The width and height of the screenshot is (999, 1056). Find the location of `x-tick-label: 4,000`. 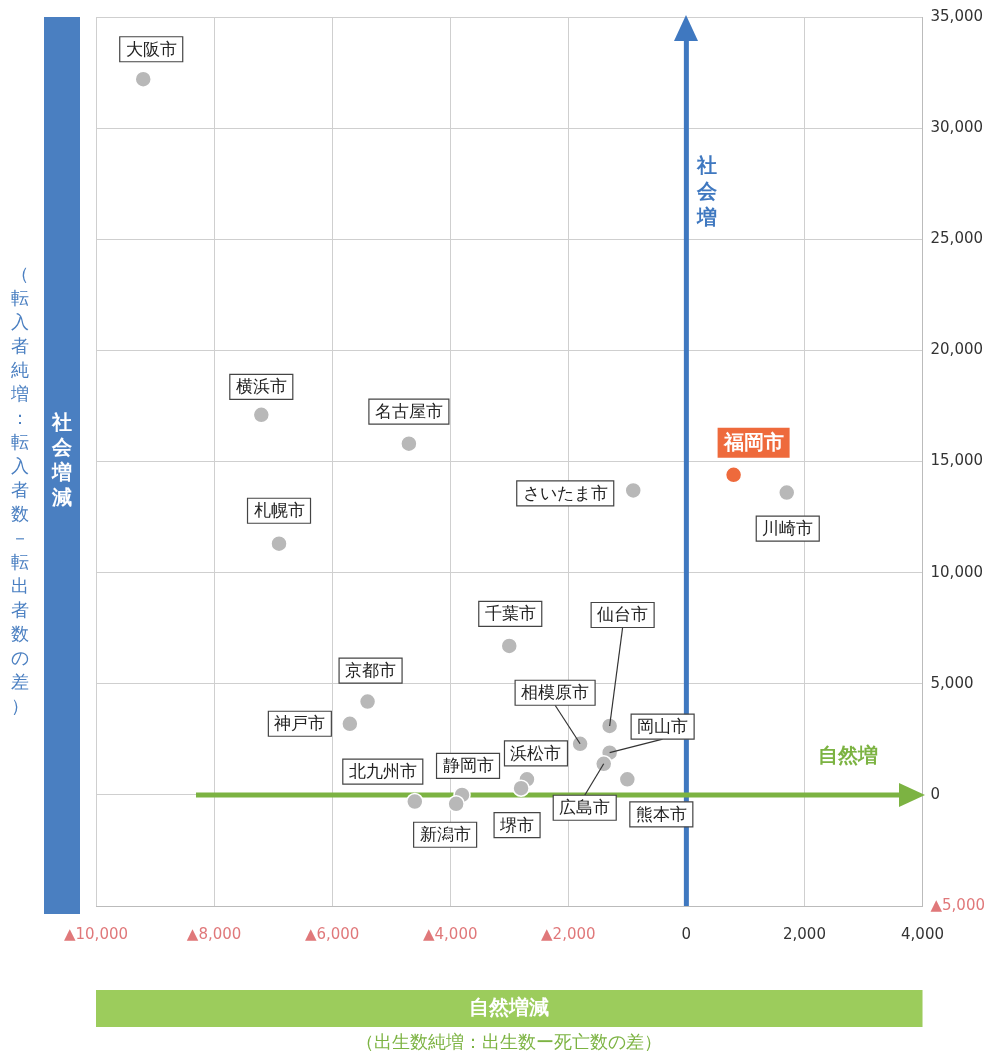

x-tick-label: 4,000 is located at coordinates (922, 933).